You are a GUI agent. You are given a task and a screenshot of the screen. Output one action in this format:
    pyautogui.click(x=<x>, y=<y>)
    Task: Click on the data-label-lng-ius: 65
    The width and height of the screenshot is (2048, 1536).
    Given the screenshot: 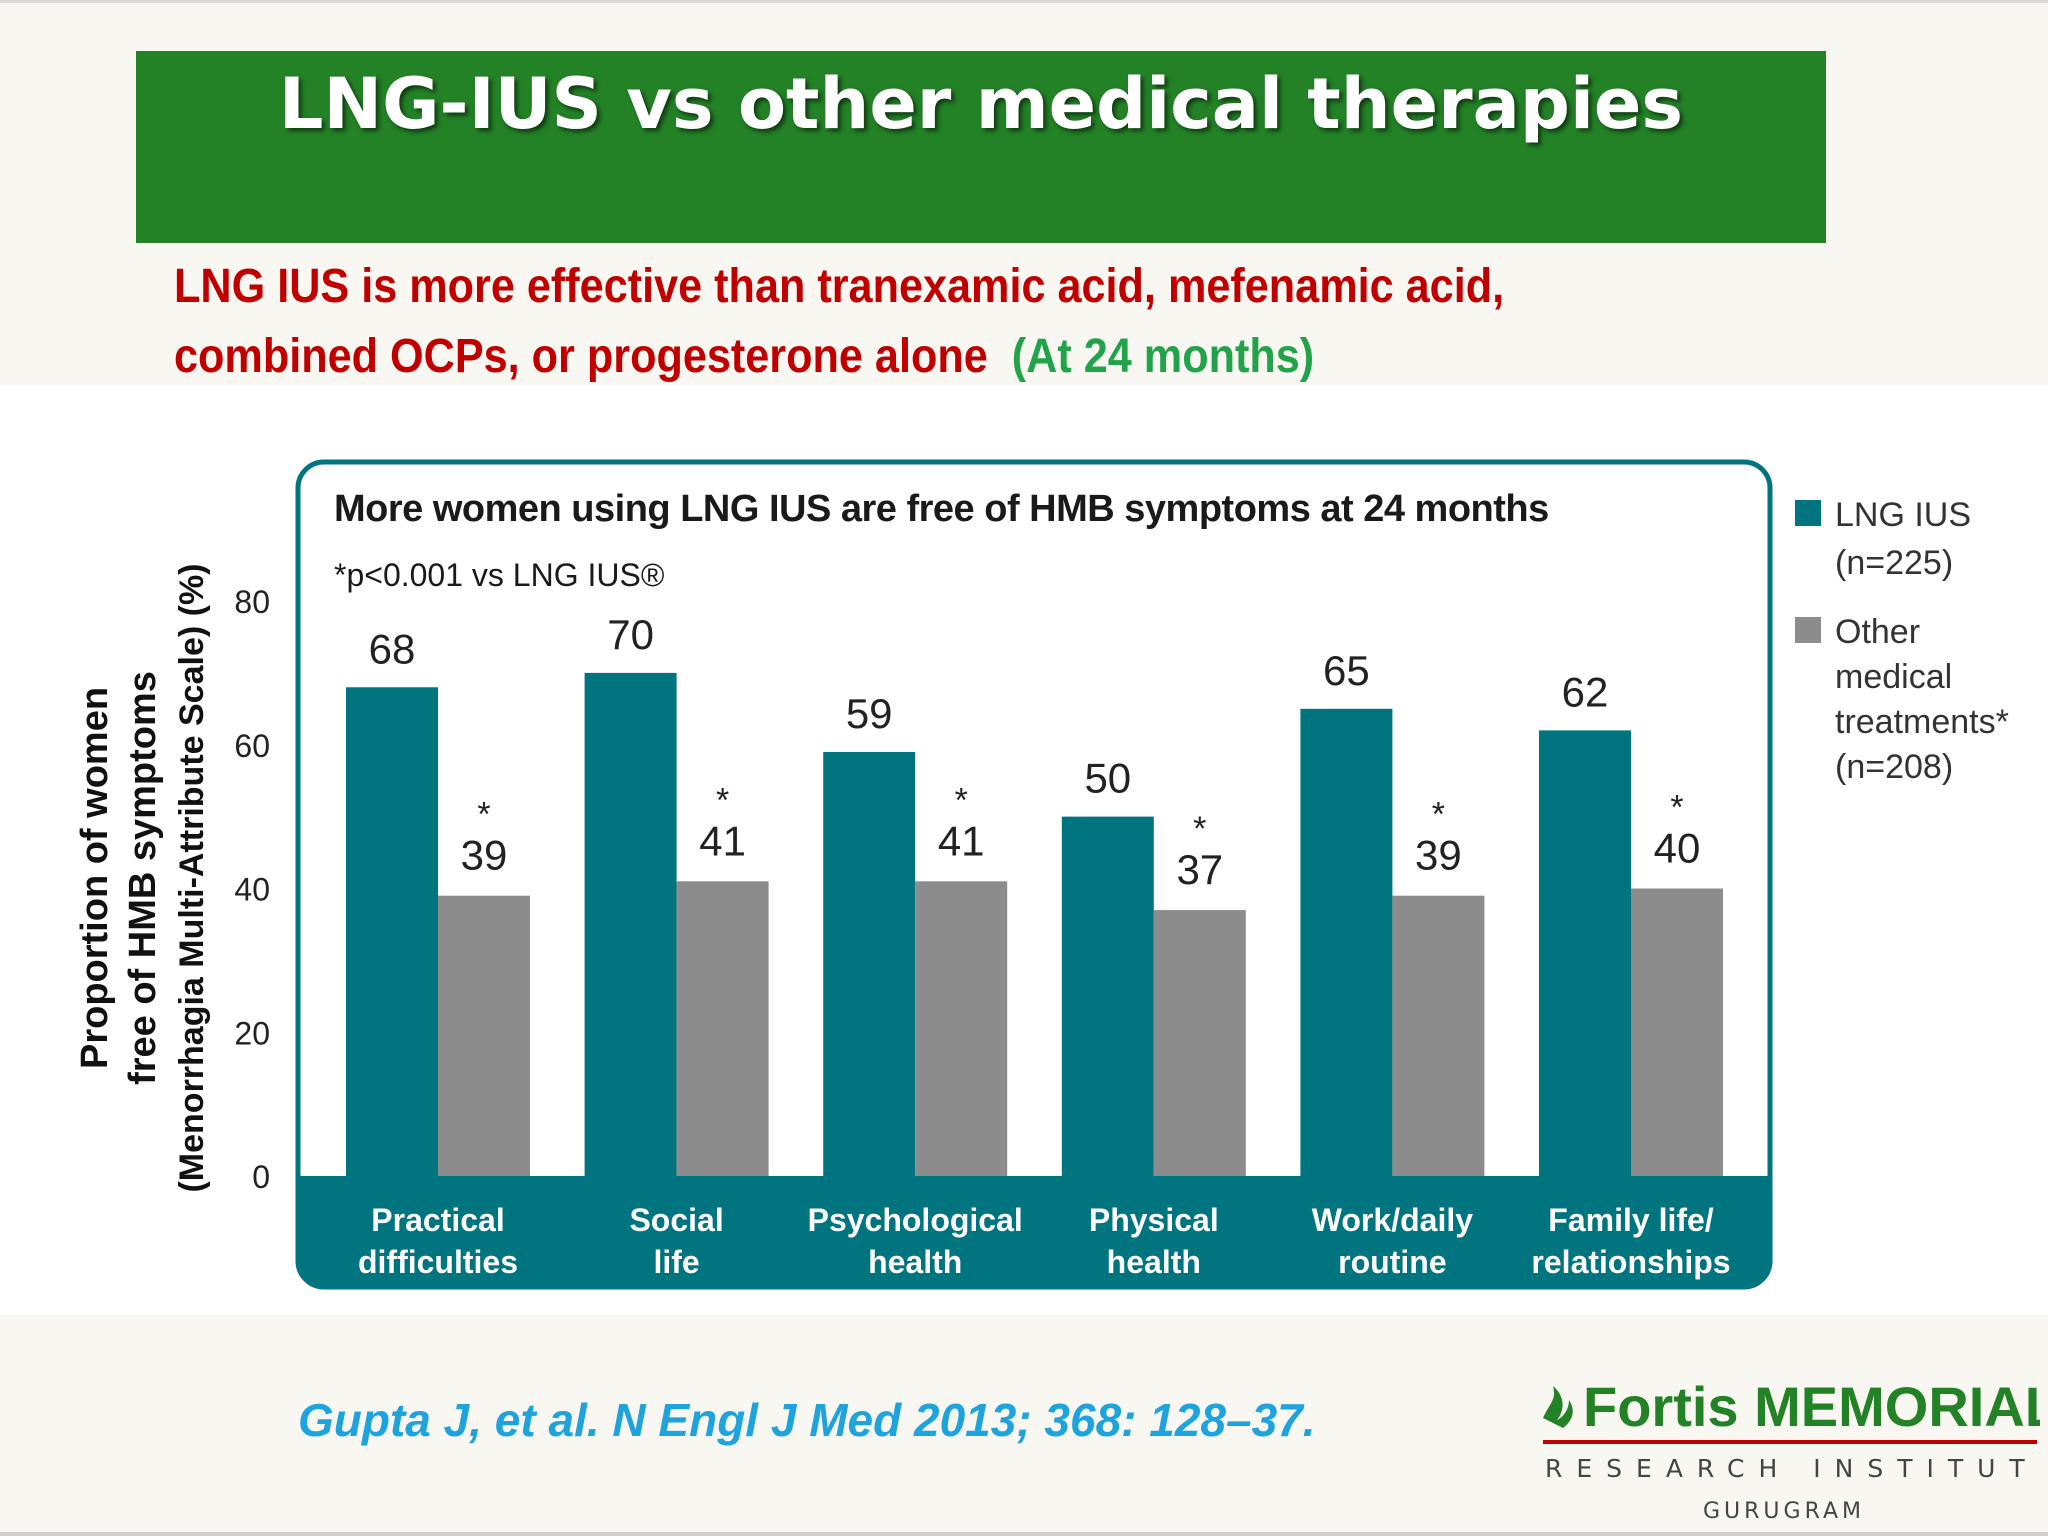 What is the action you would take?
    pyautogui.click(x=1346, y=670)
    